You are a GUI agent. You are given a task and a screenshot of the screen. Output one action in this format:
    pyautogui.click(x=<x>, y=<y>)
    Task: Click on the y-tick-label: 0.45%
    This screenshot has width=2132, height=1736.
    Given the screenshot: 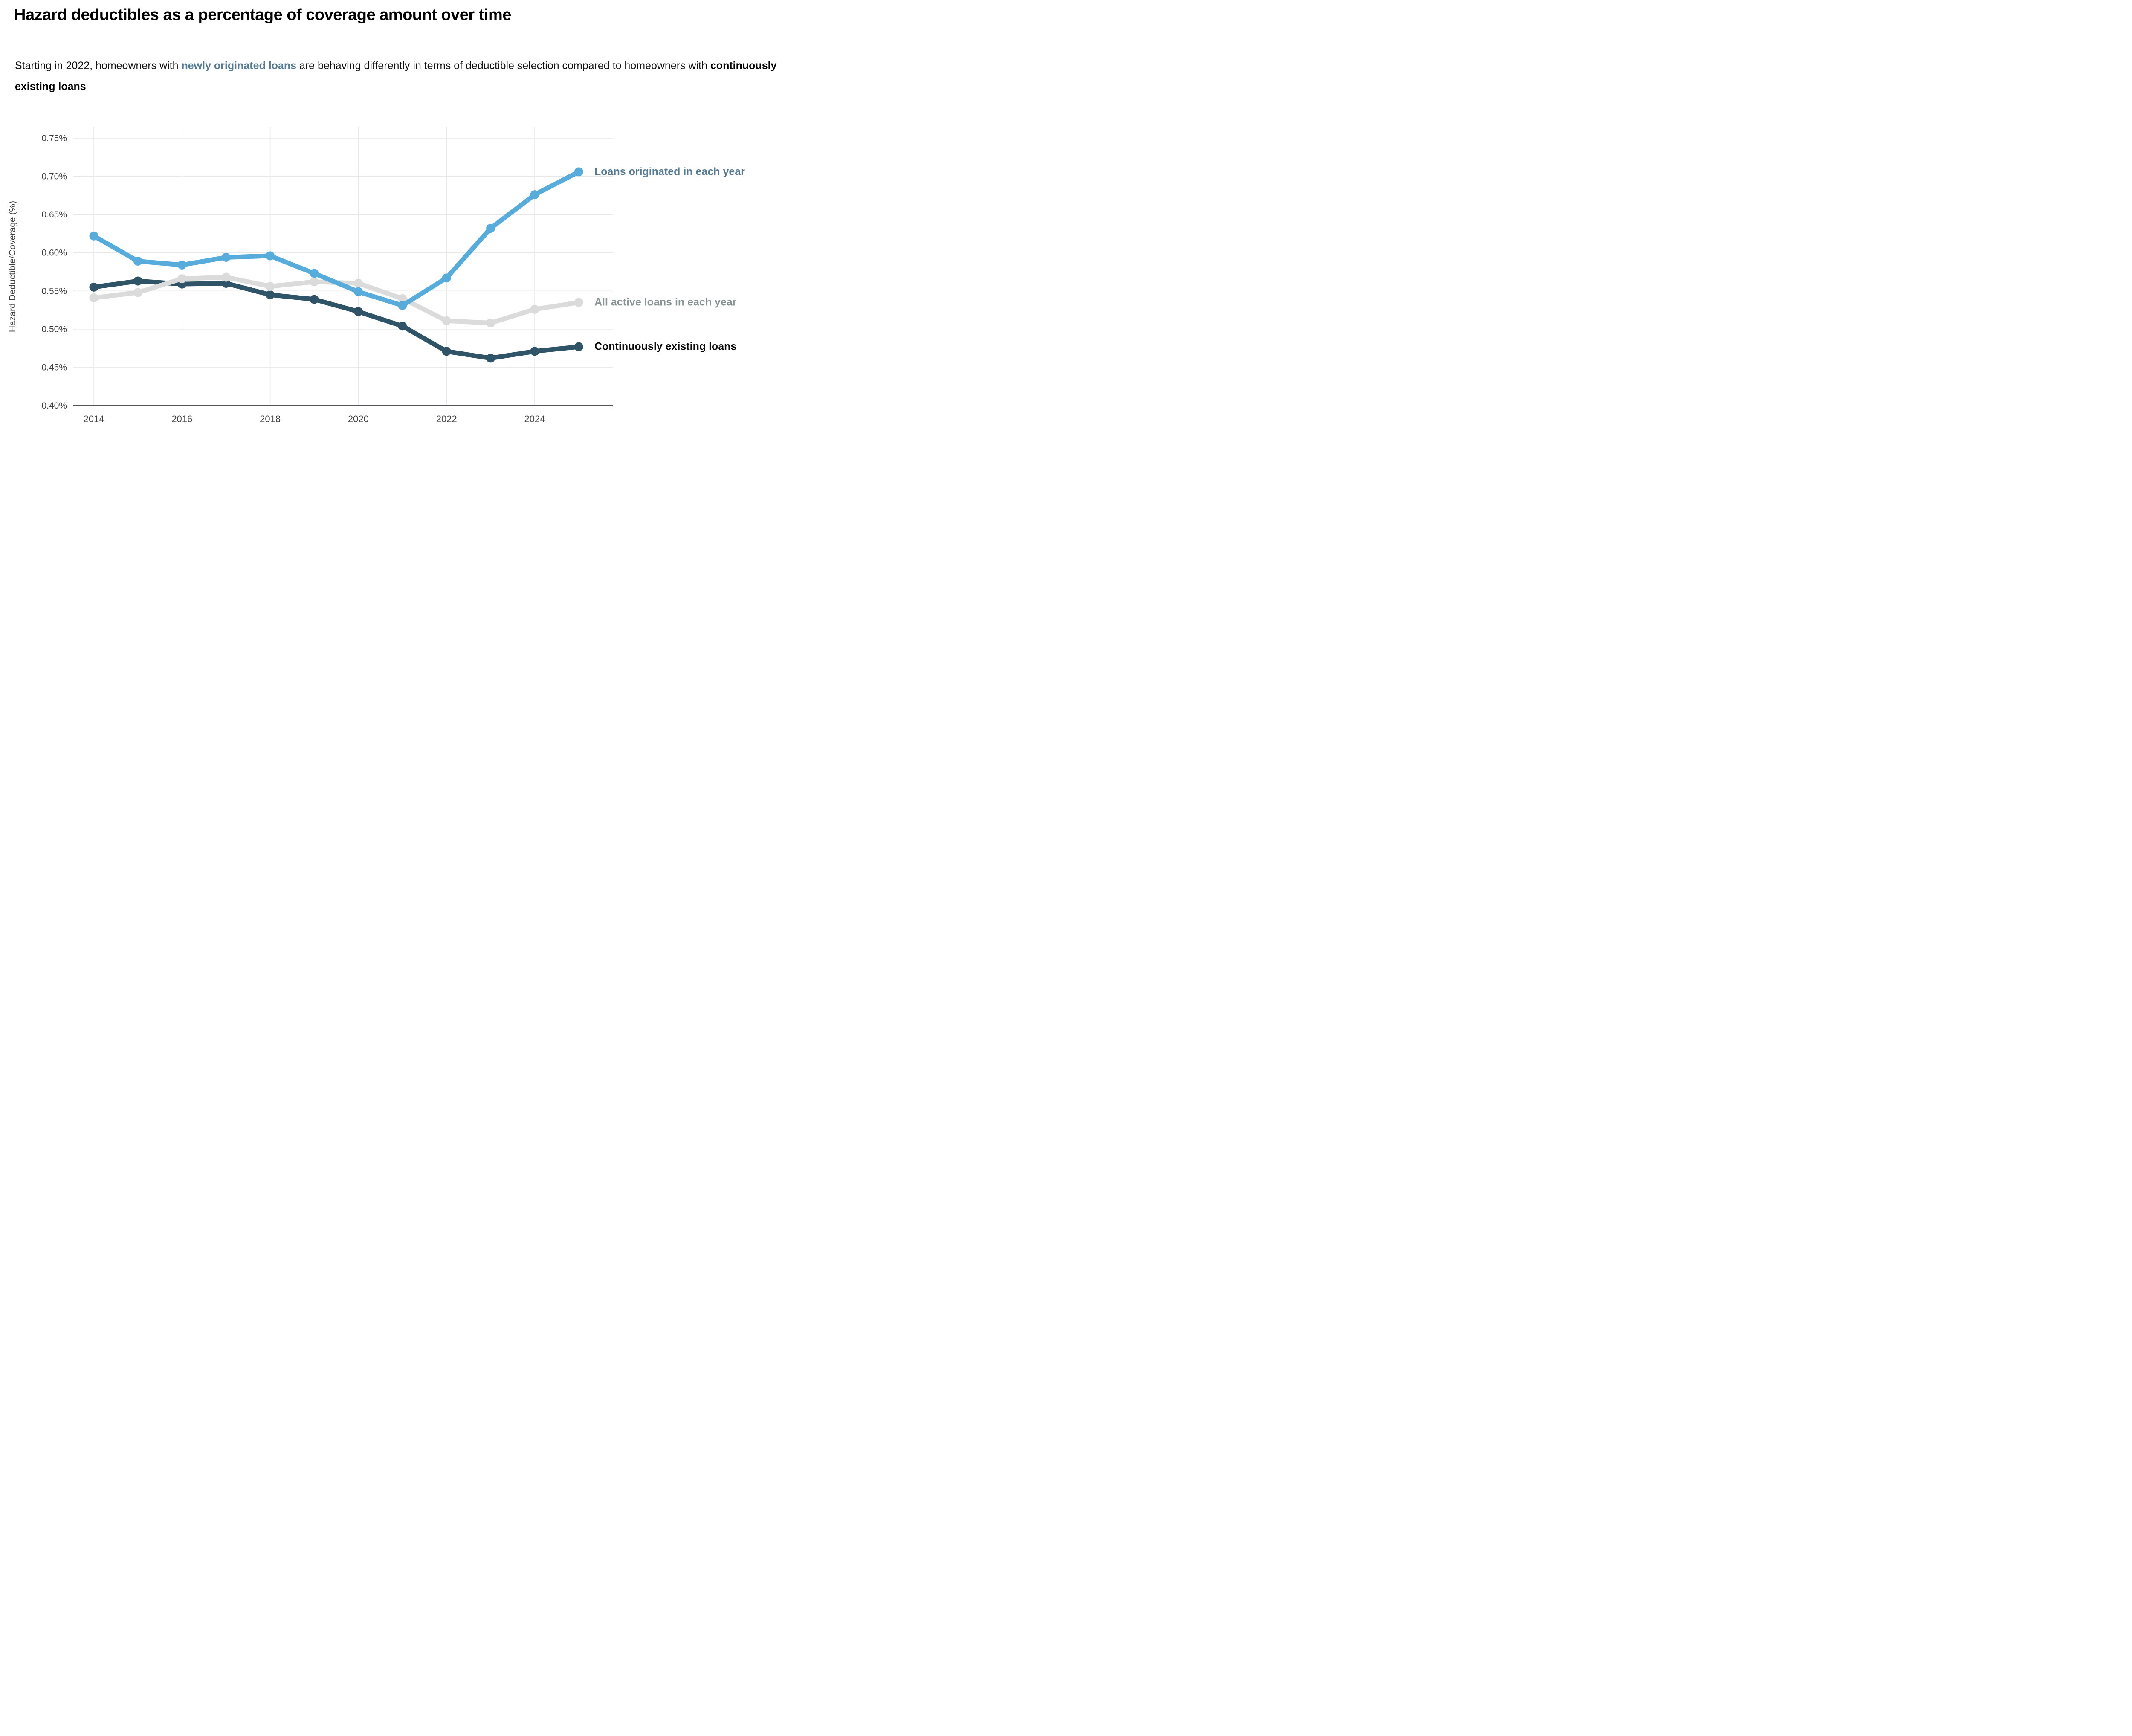 What is the action you would take?
    pyautogui.click(x=54, y=367)
    